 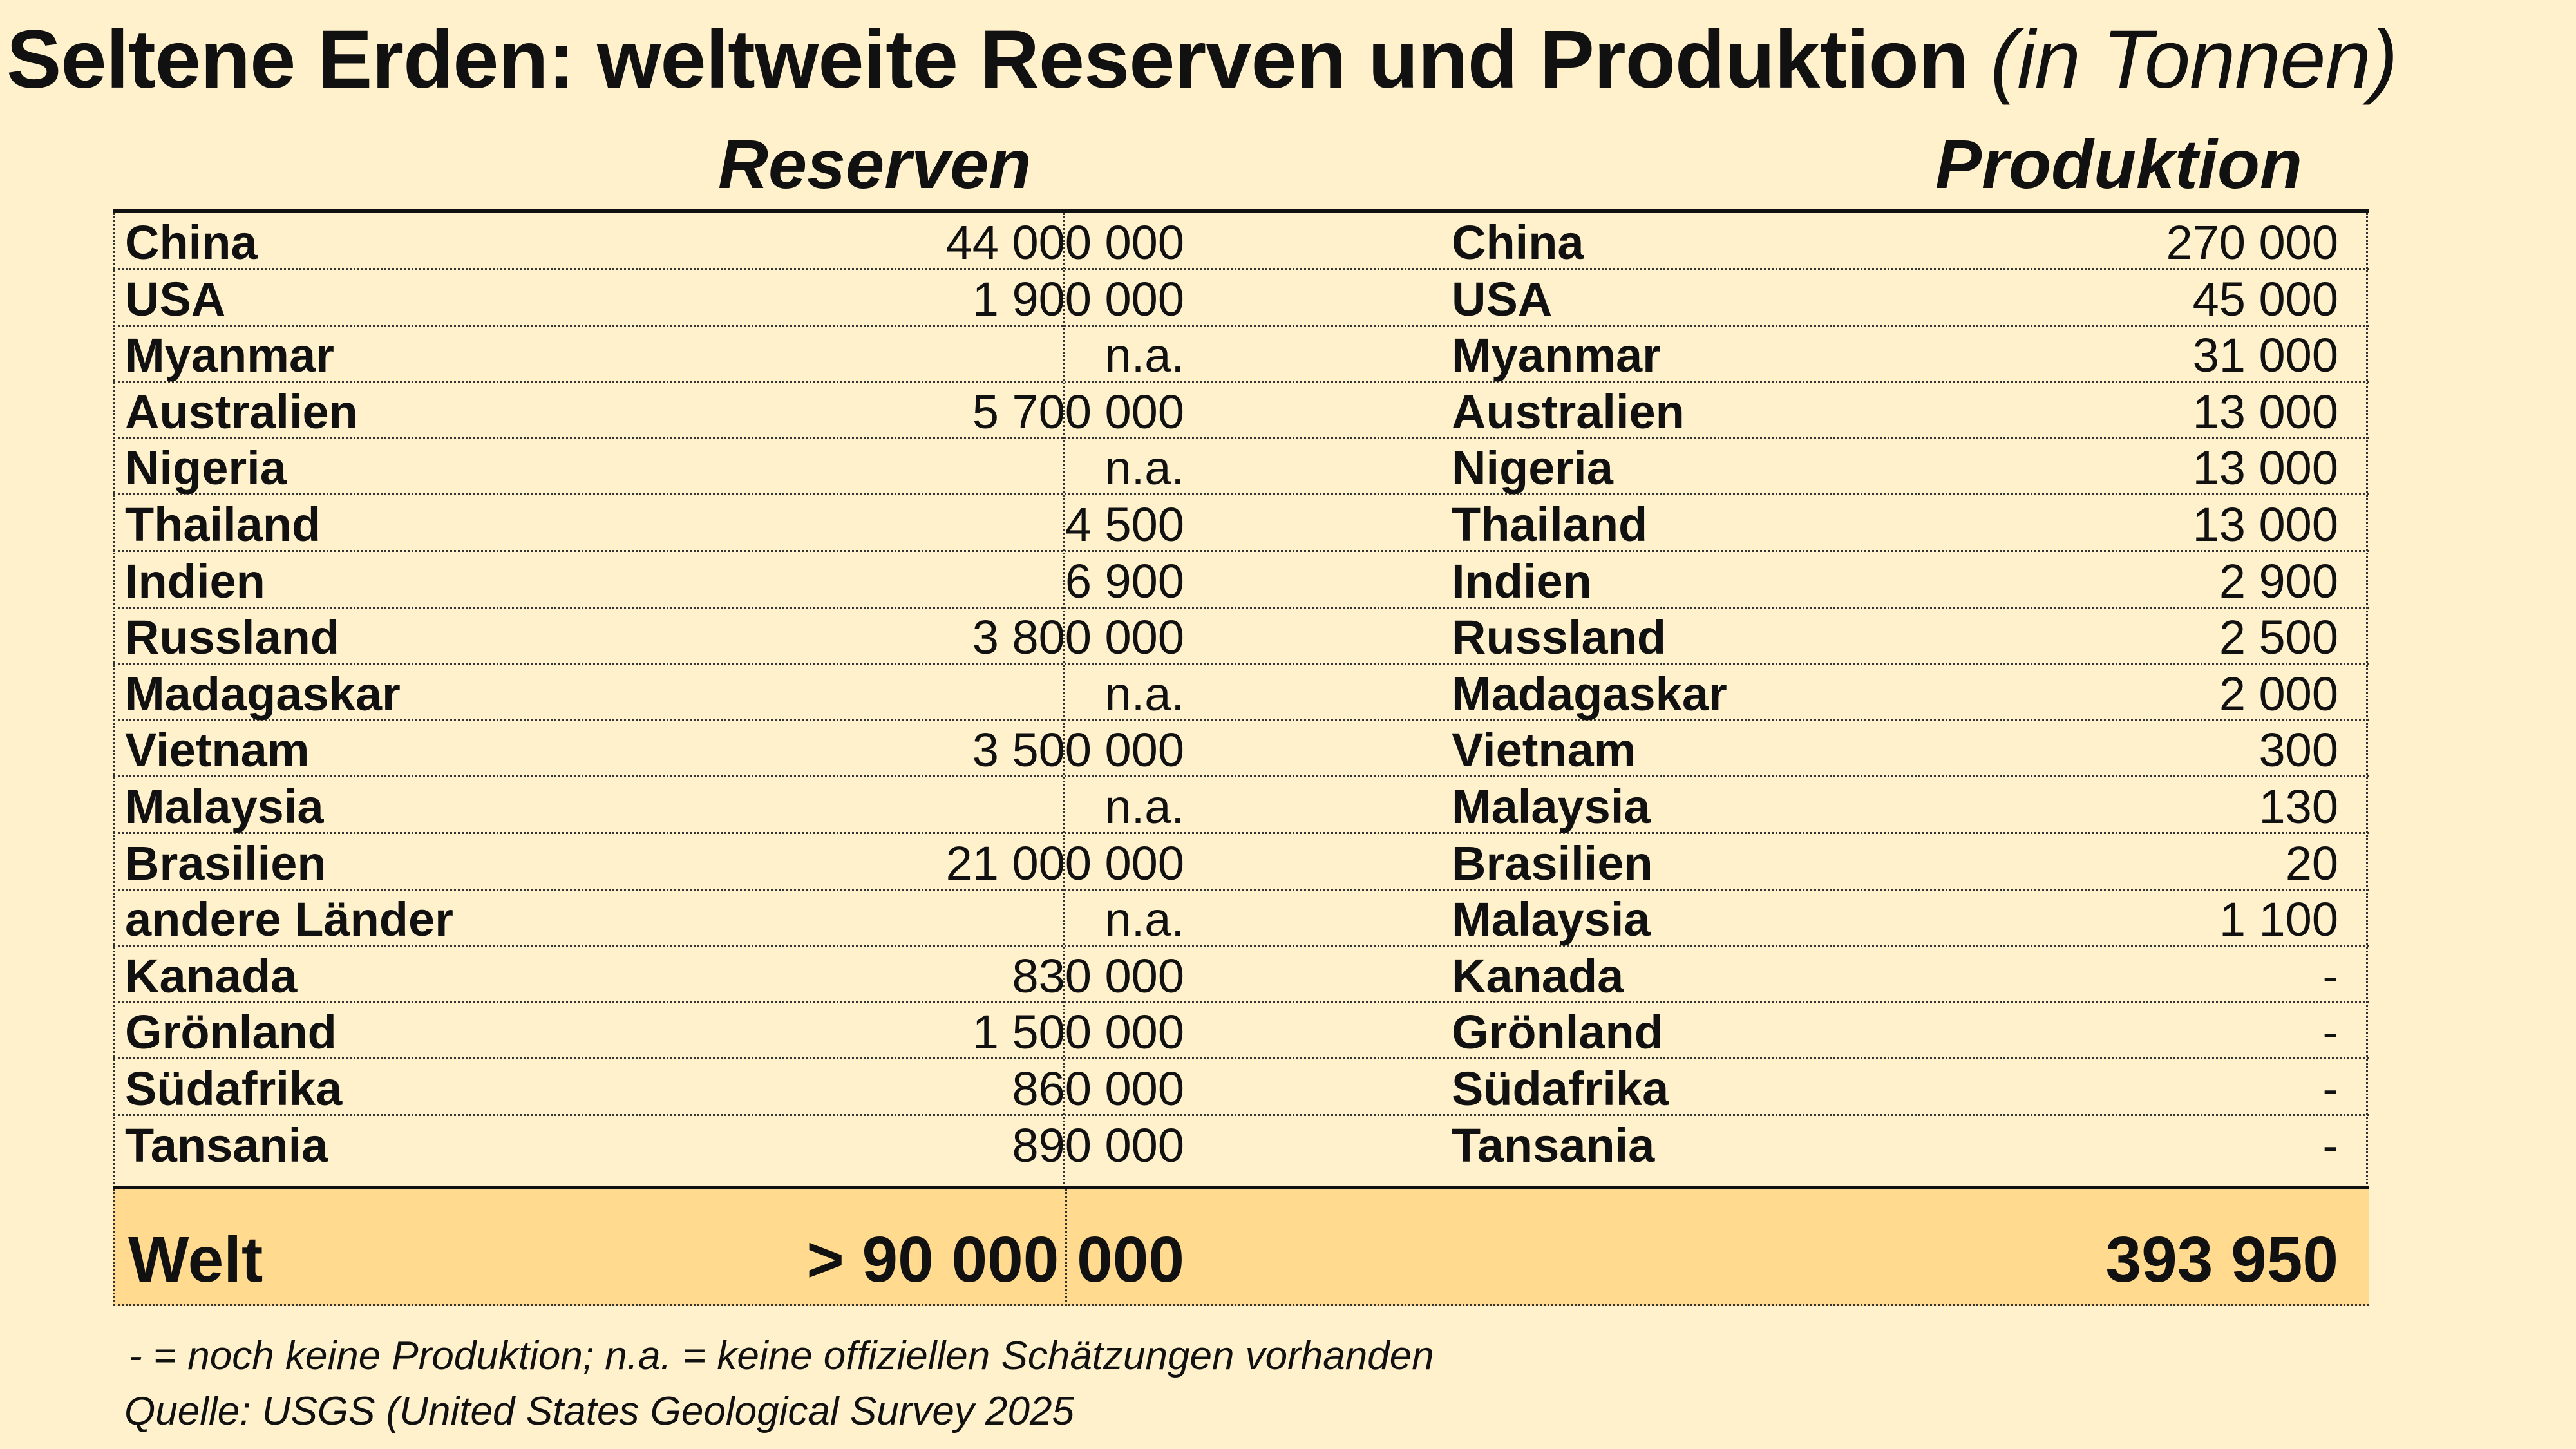 I want to click on reserves-value-cell: 1 900 000, so click(x=1078, y=299).